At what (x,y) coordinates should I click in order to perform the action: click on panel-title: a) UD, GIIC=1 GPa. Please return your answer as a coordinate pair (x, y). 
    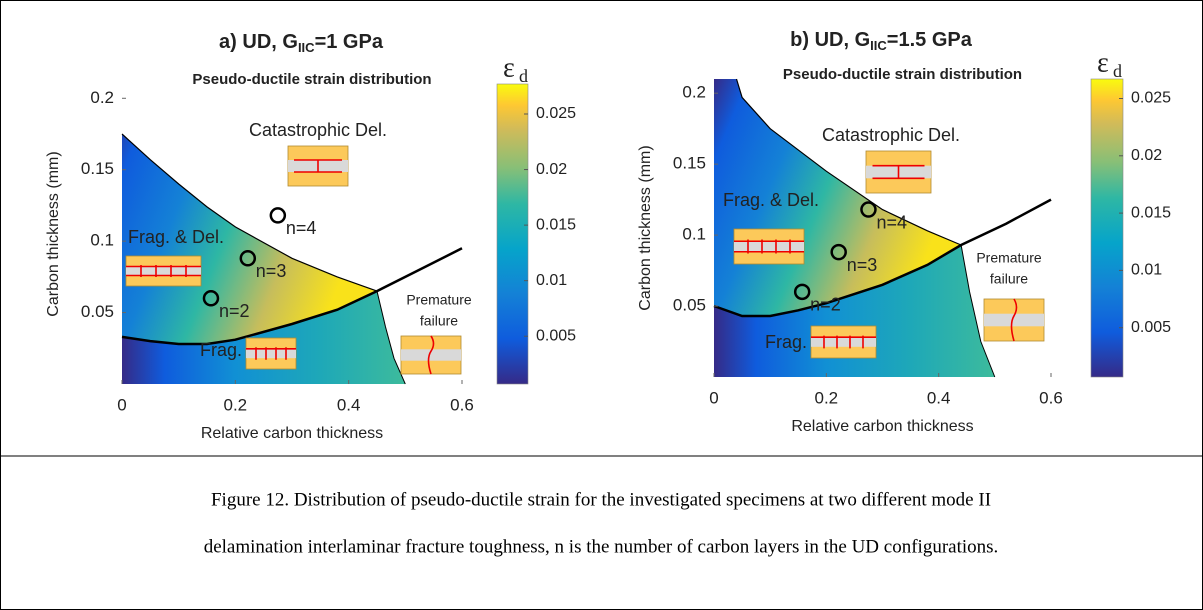
    Looking at the image, I should click on (301, 43).